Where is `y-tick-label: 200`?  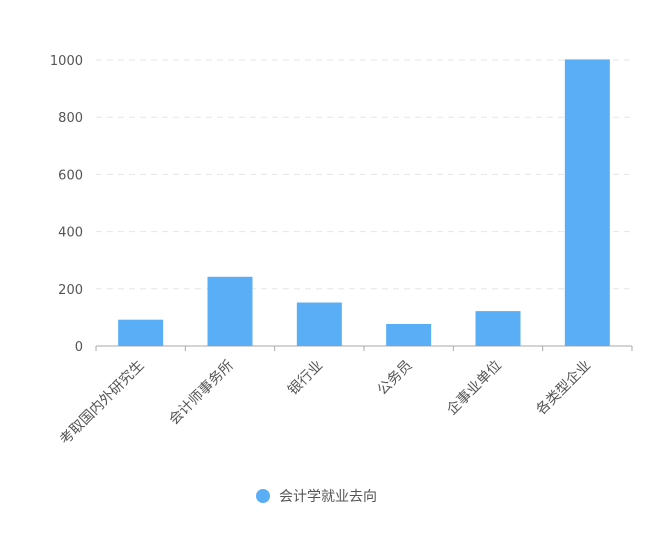
y-tick-label: 200 is located at coordinates (70, 290).